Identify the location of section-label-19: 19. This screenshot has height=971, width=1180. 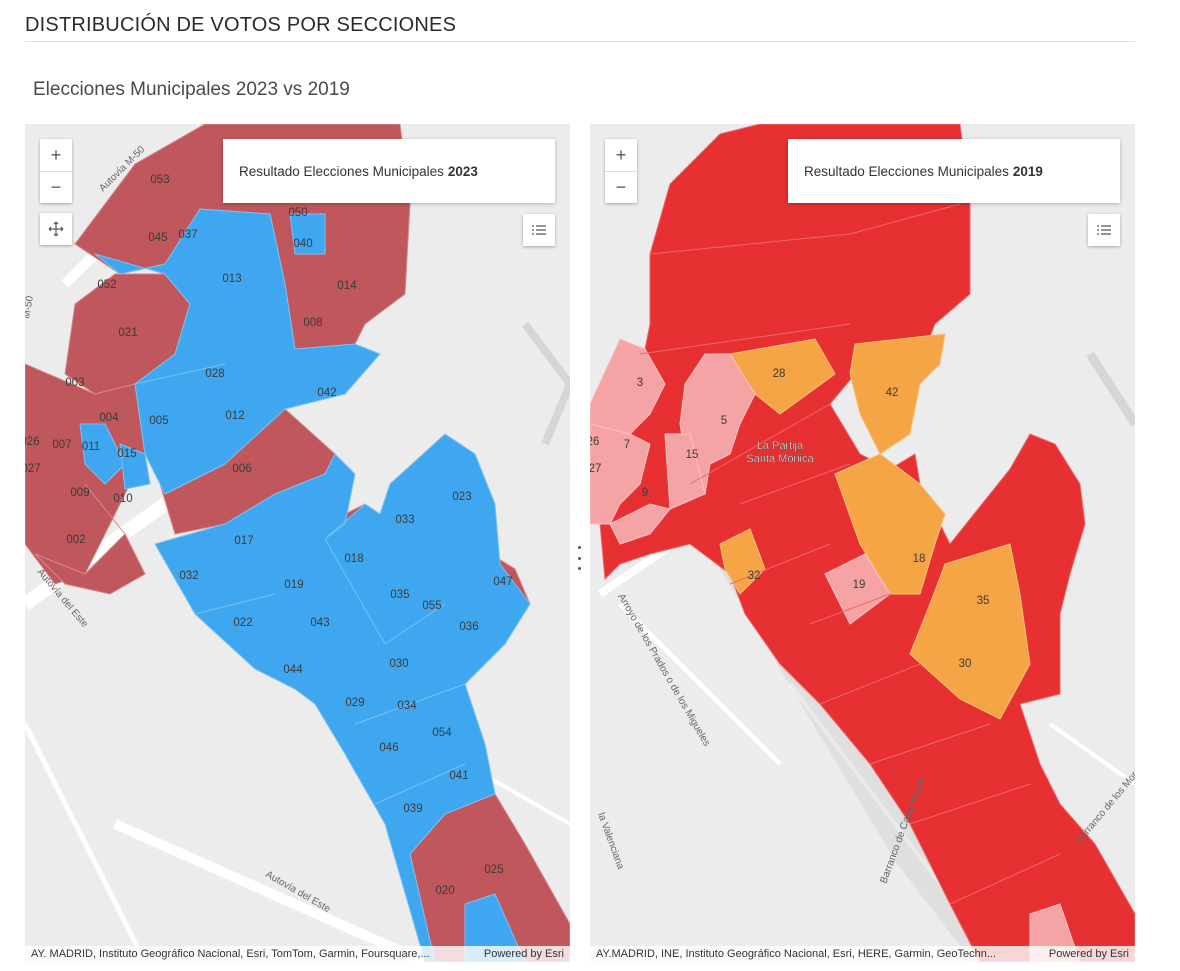
(859, 585).